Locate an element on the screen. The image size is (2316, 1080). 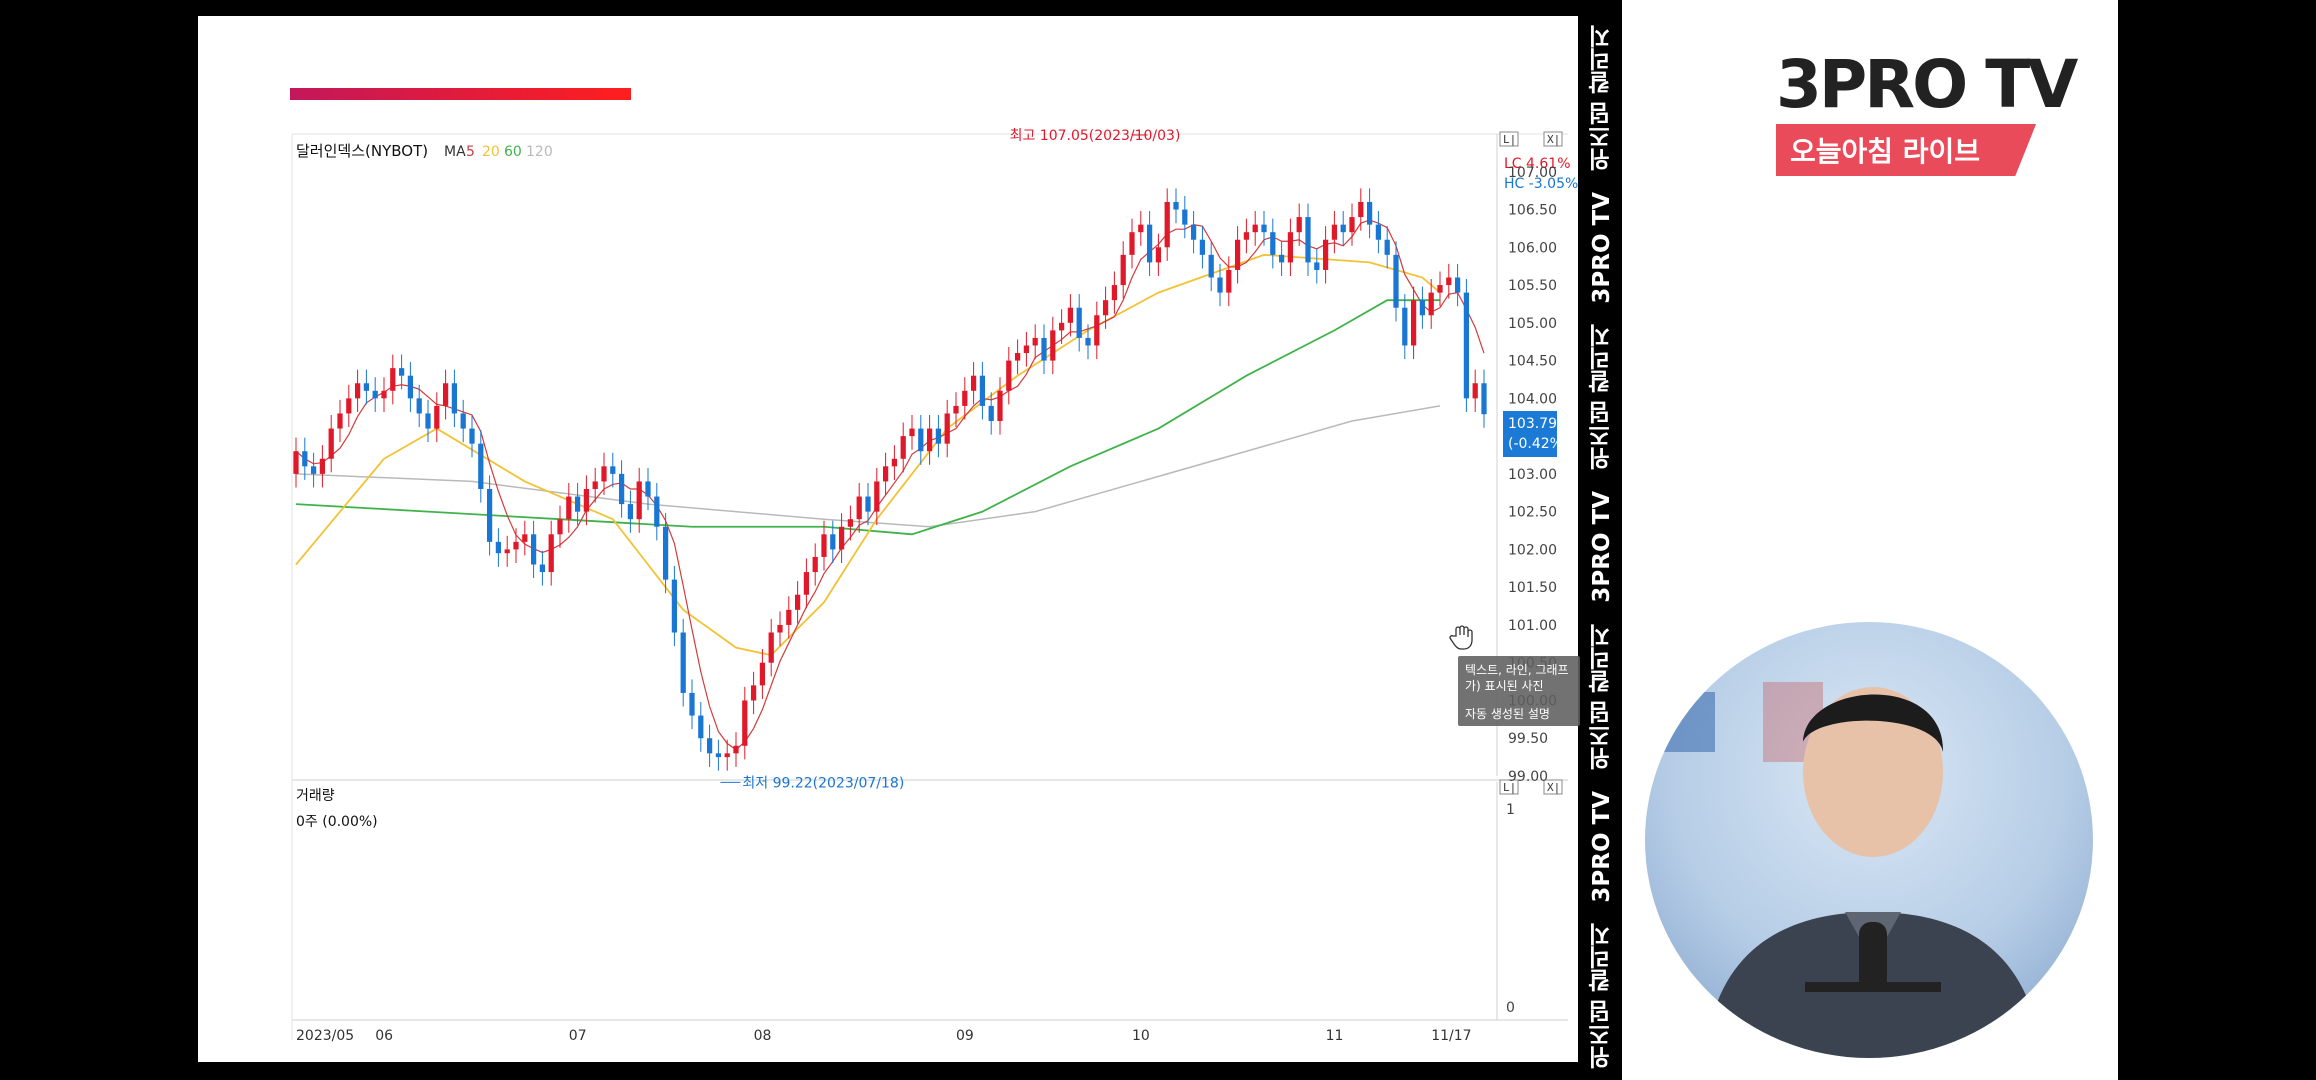
volume-panel-btn-l is located at coordinates (1509, 787).